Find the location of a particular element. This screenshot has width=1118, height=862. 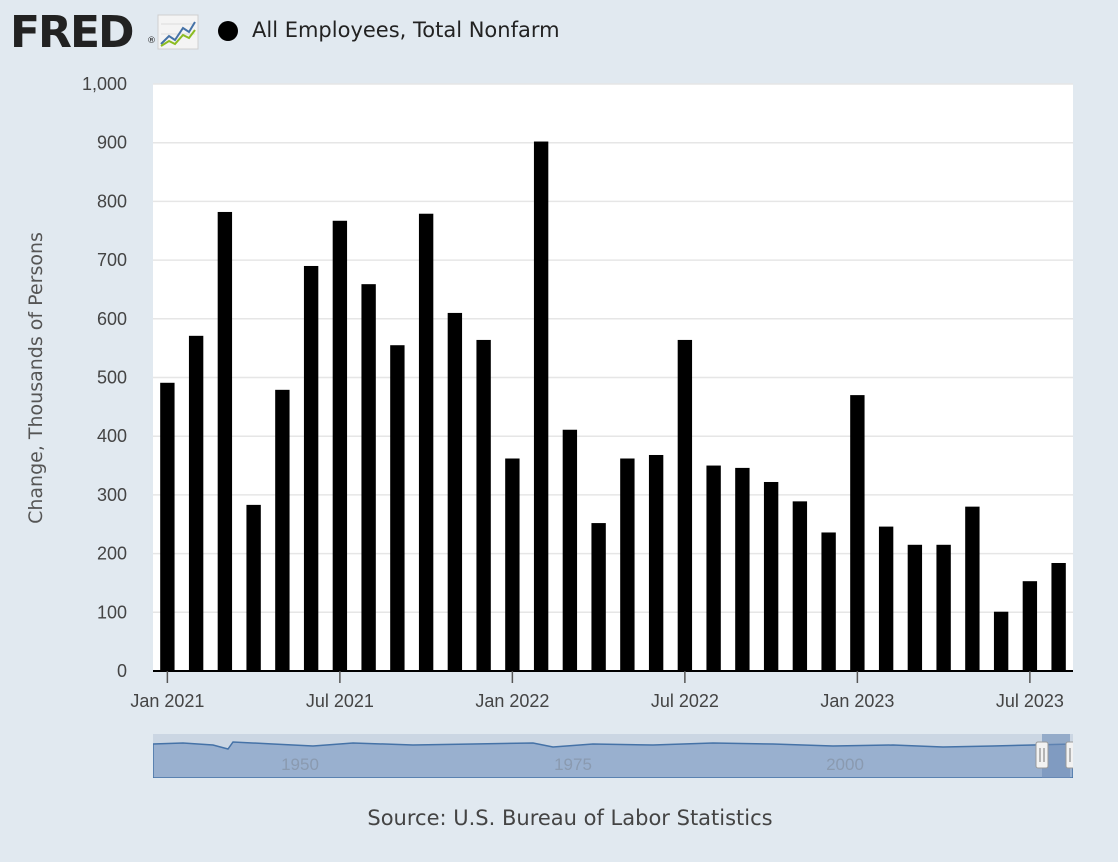

registered-mark: ® is located at coordinates (151, 41).